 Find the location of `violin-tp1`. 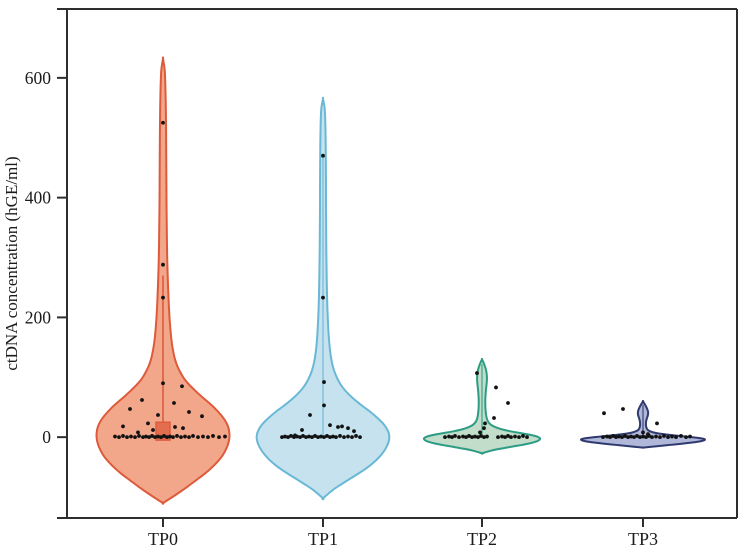

violin-tp1 is located at coordinates (323, 298).